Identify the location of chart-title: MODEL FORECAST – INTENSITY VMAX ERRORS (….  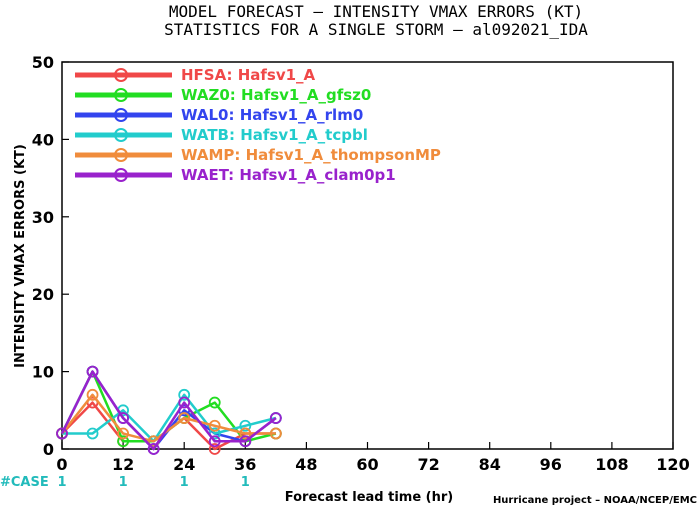
(376, 11).